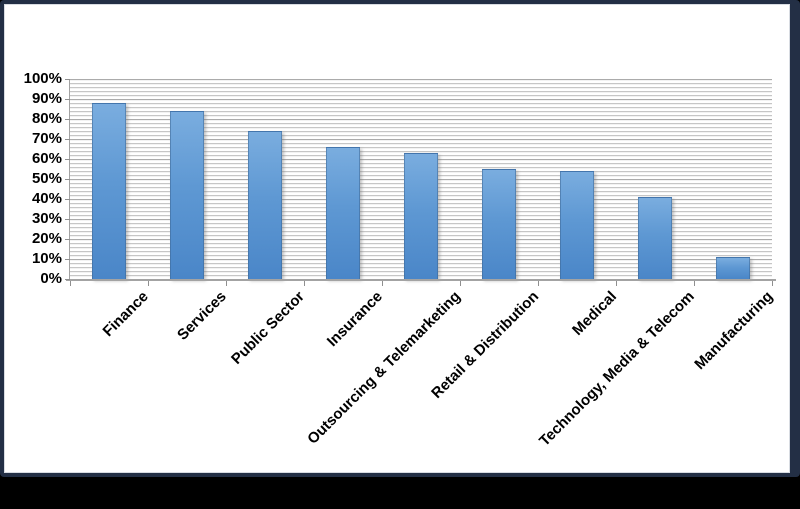  I want to click on y-axis-tick-label: 60%, so click(46, 158).